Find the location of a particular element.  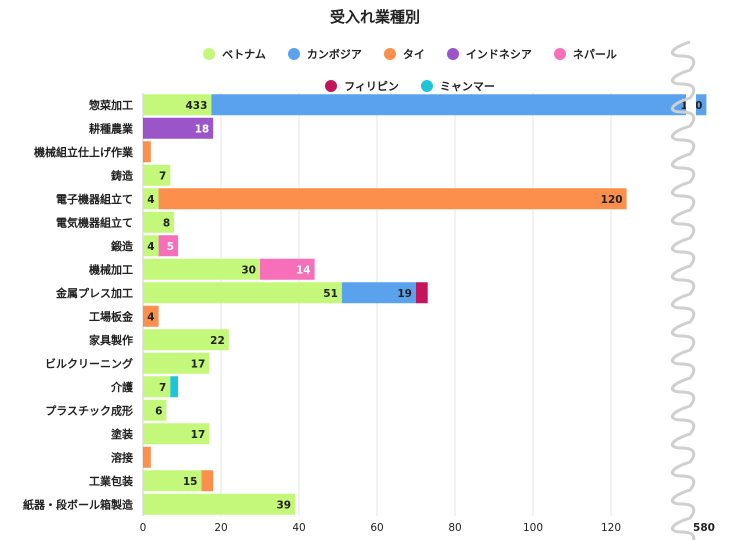

data-label-14-s0: 17 is located at coordinates (198, 435).